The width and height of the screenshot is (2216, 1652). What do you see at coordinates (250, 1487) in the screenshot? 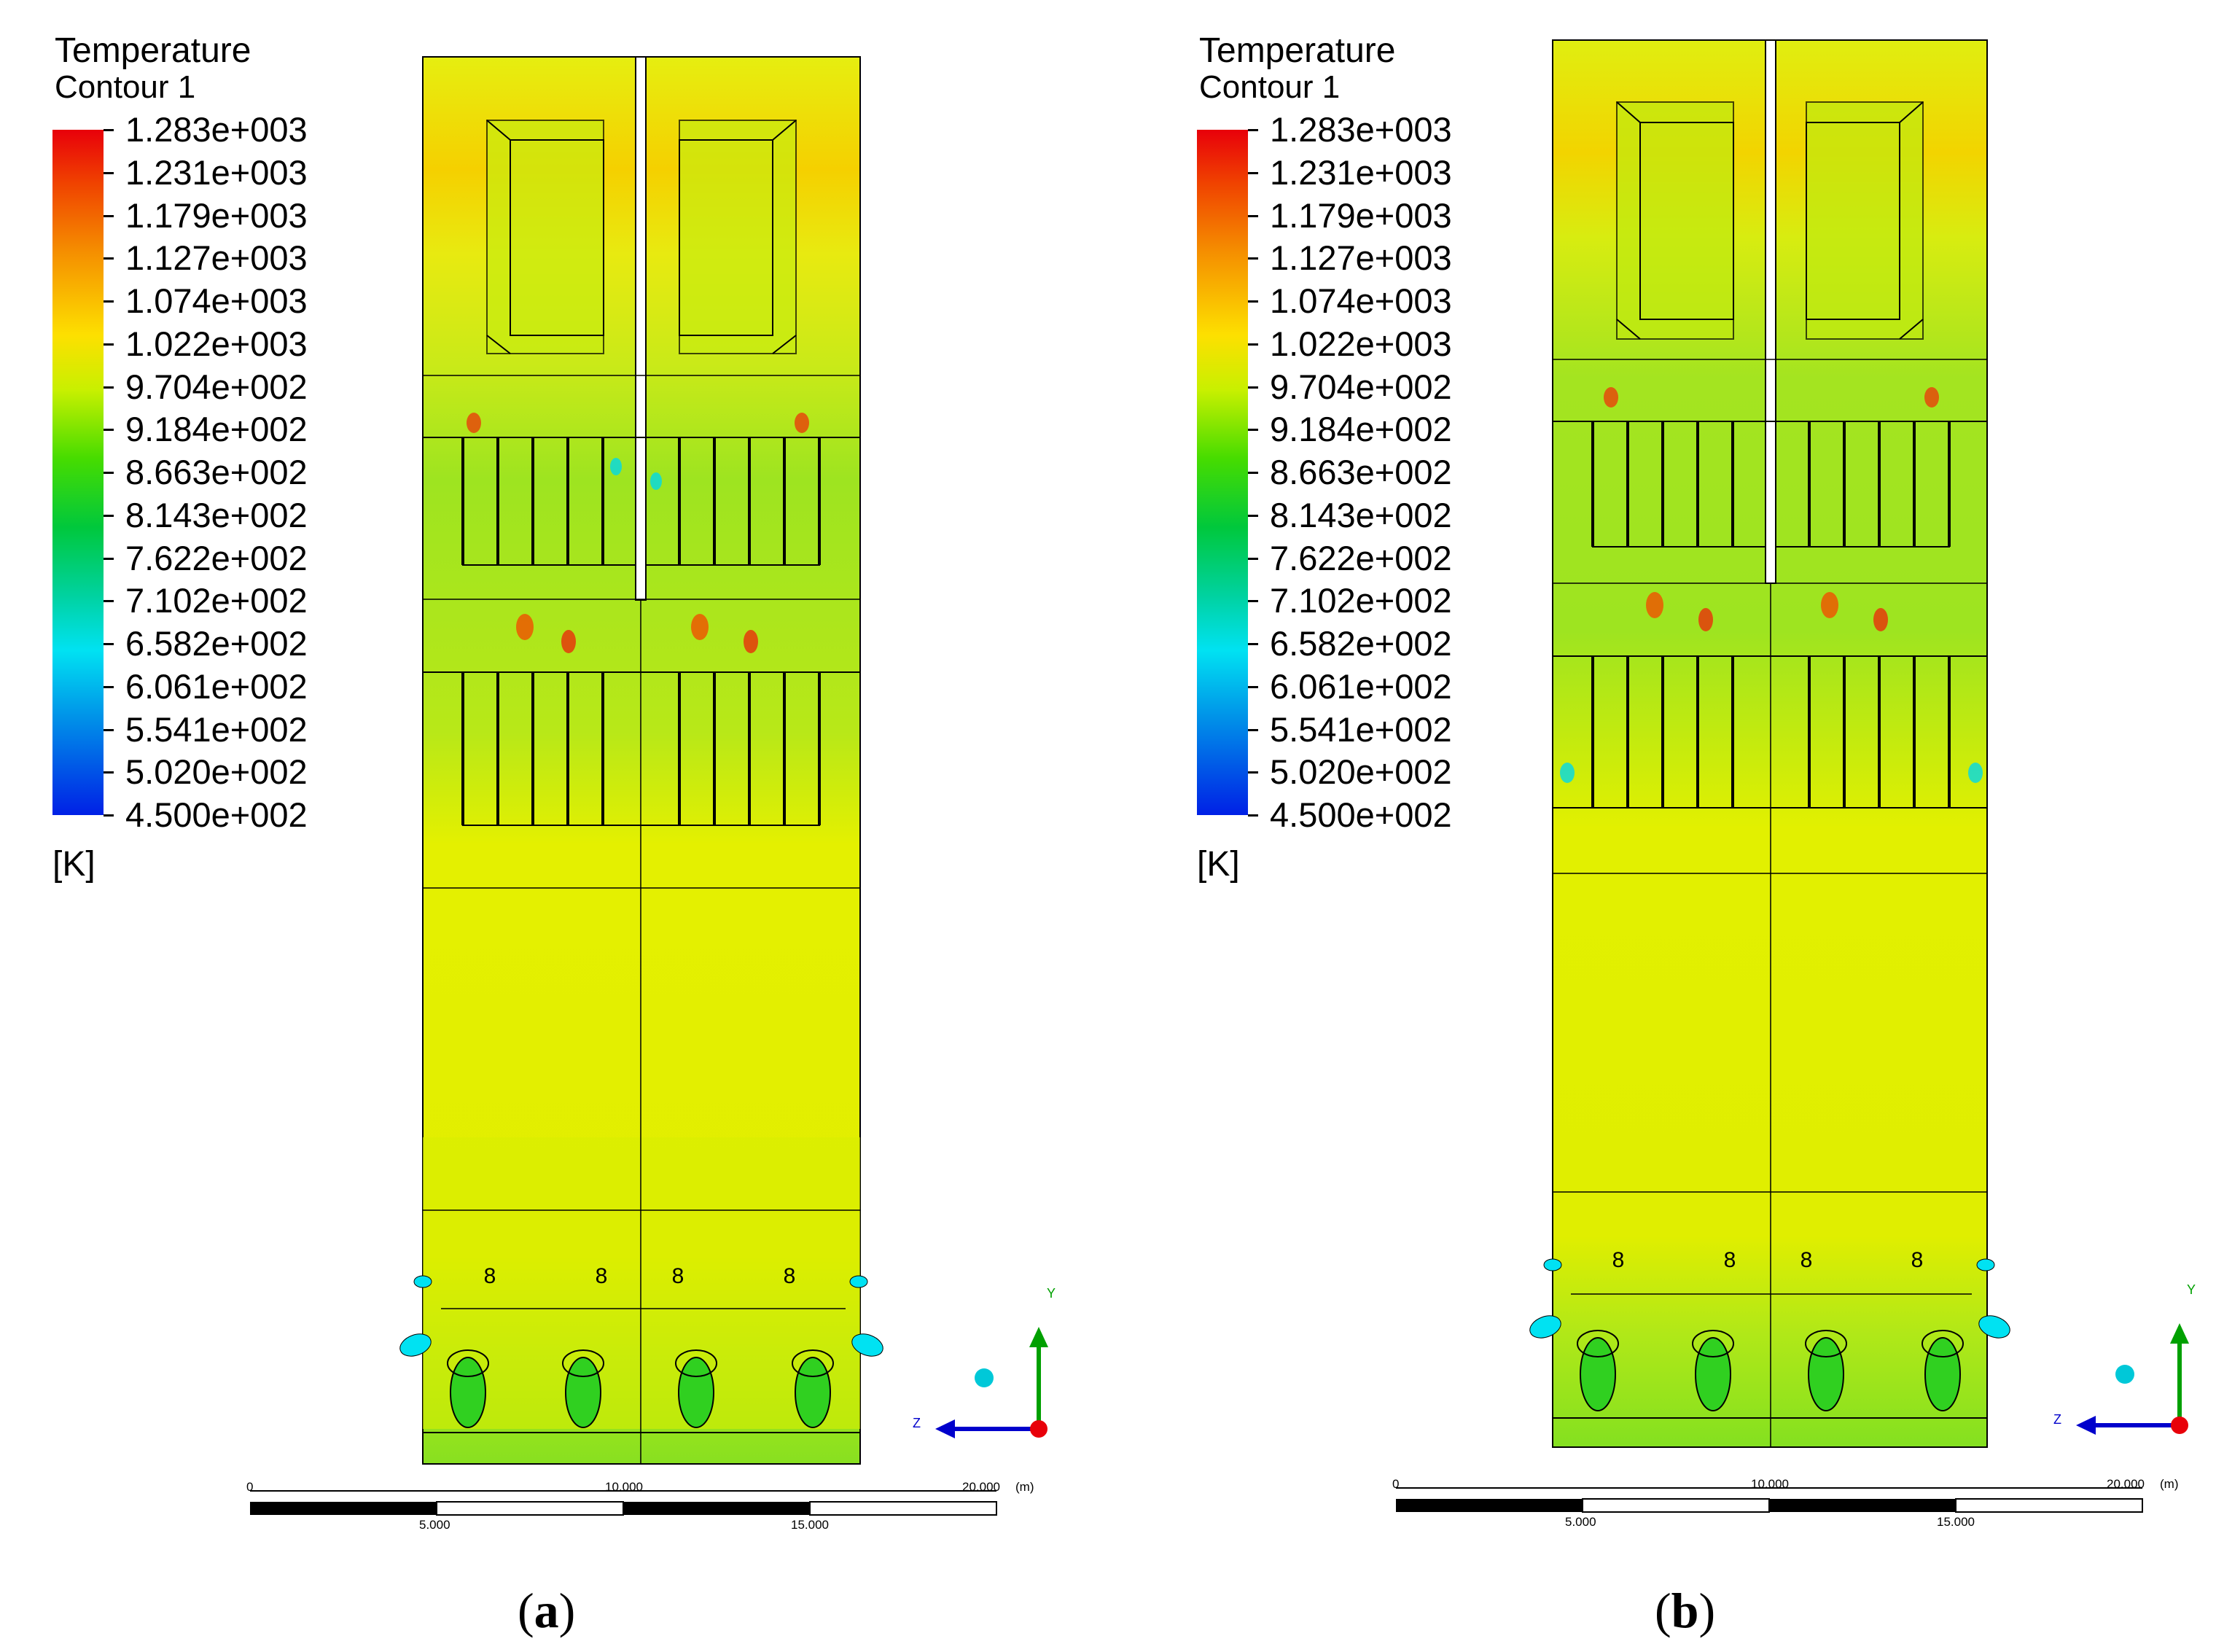
I see `scale-label-0: 0` at bounding box center [250, 1487].